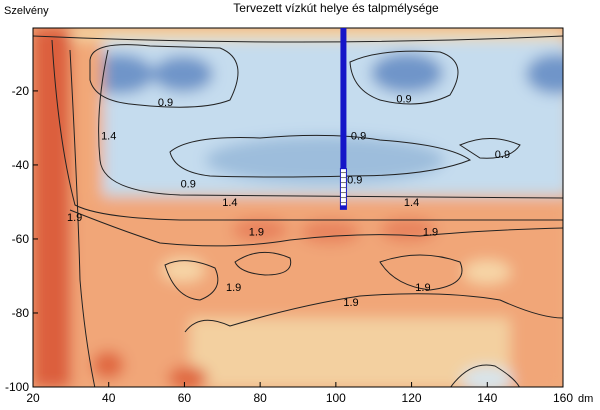 This screenshot has height=410, width=600. I want to click on well-casing, so click(343, 98).